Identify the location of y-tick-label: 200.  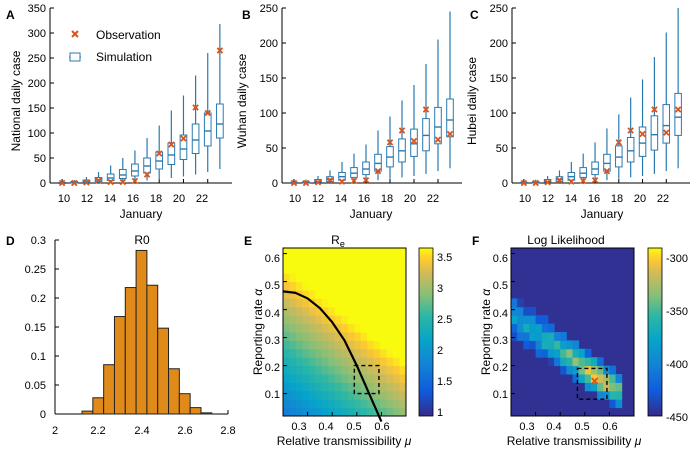
(37, 84).